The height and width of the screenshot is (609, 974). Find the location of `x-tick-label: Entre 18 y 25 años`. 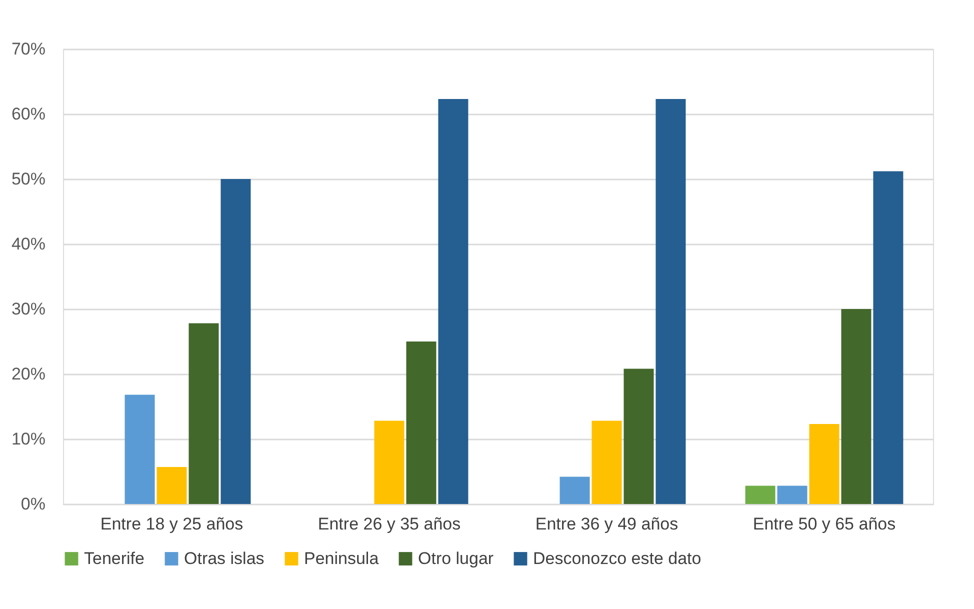

x-tick-label: Entre 18 y 25 años is located at coordinates (172, 524).